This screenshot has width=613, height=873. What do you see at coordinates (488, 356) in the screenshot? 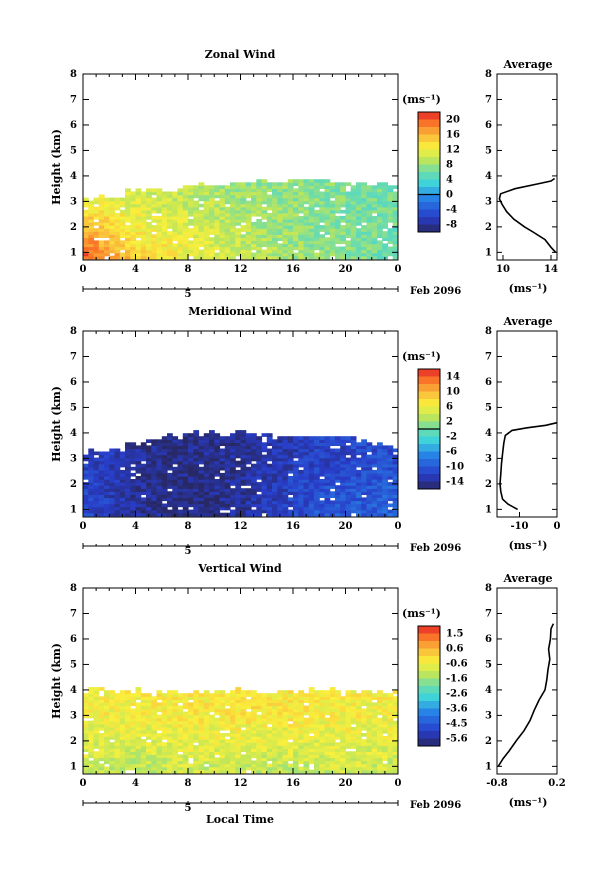
I see `profile-y-tick-label: 7` at bounding box center [488, 356].